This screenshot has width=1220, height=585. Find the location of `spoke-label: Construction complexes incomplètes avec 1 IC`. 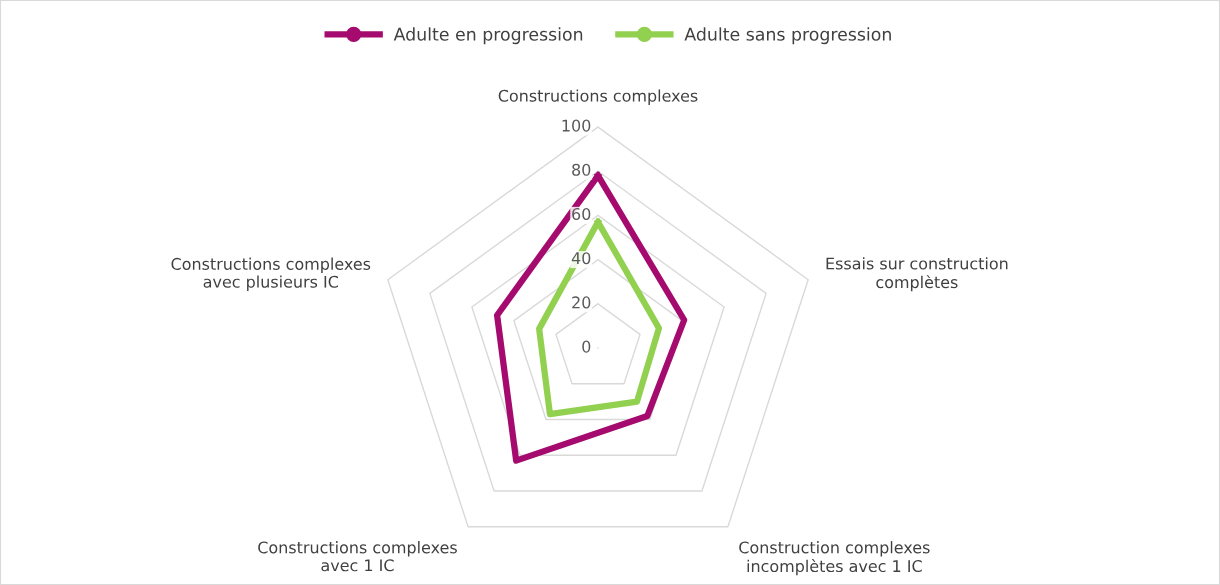

spoke-label: Construction complexes incomplètes avec 1 IC is located at coordinates (834, 558).